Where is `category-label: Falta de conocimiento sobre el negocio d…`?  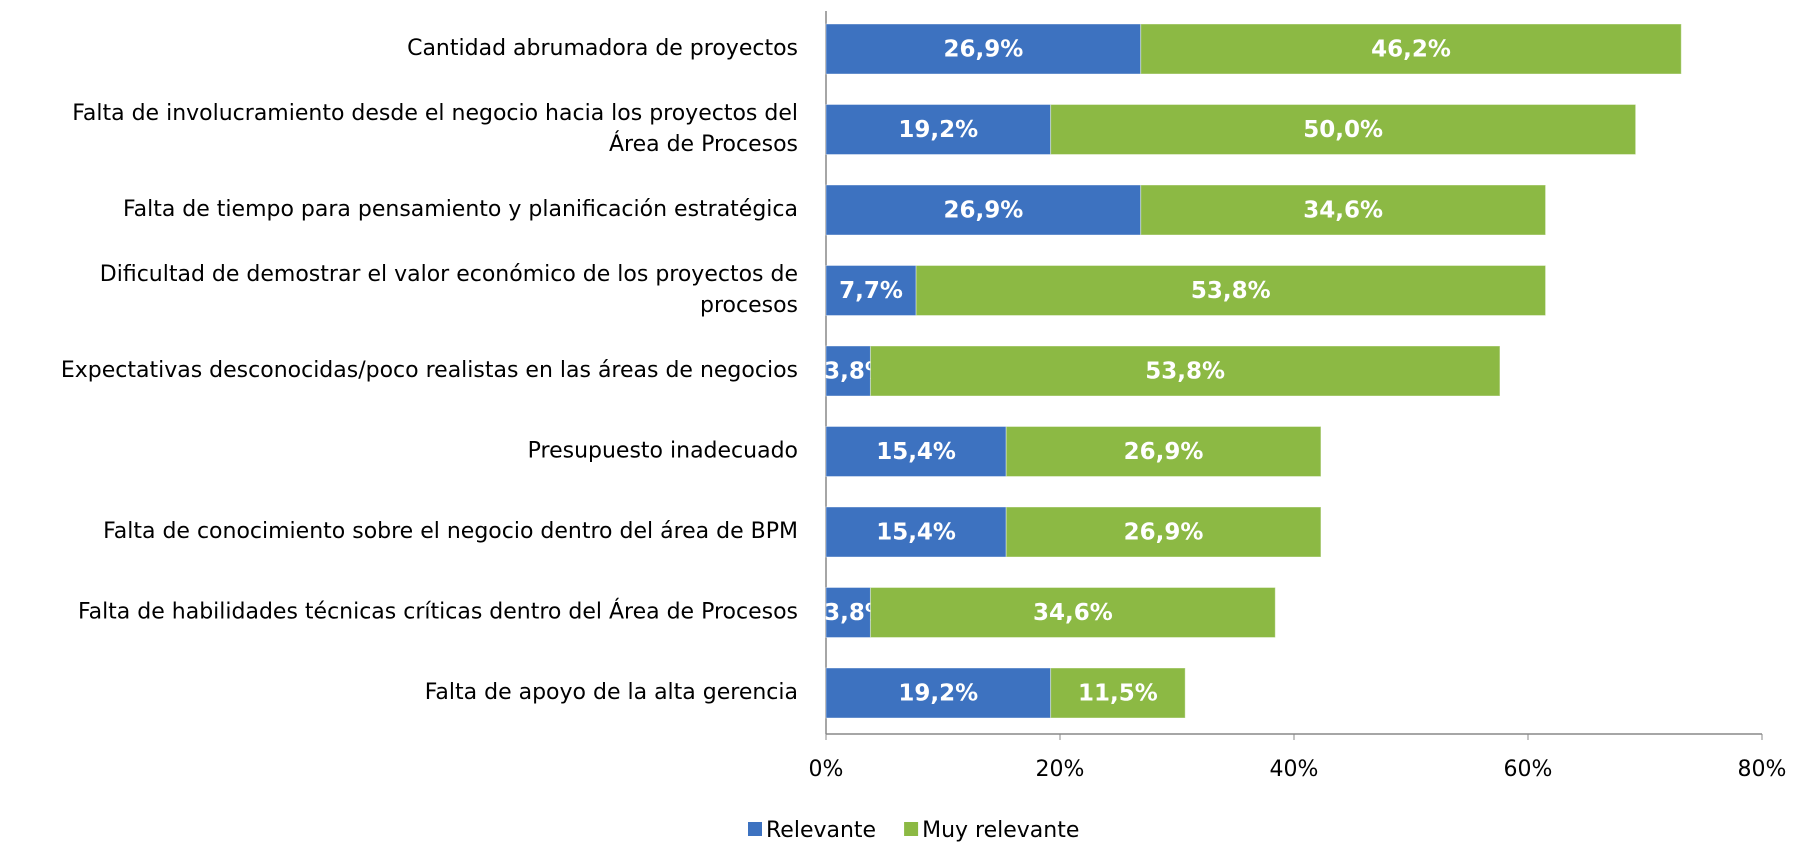 category-label: Falta de conocimiento sobre el negocio d… is located at coordinates (450, 531).